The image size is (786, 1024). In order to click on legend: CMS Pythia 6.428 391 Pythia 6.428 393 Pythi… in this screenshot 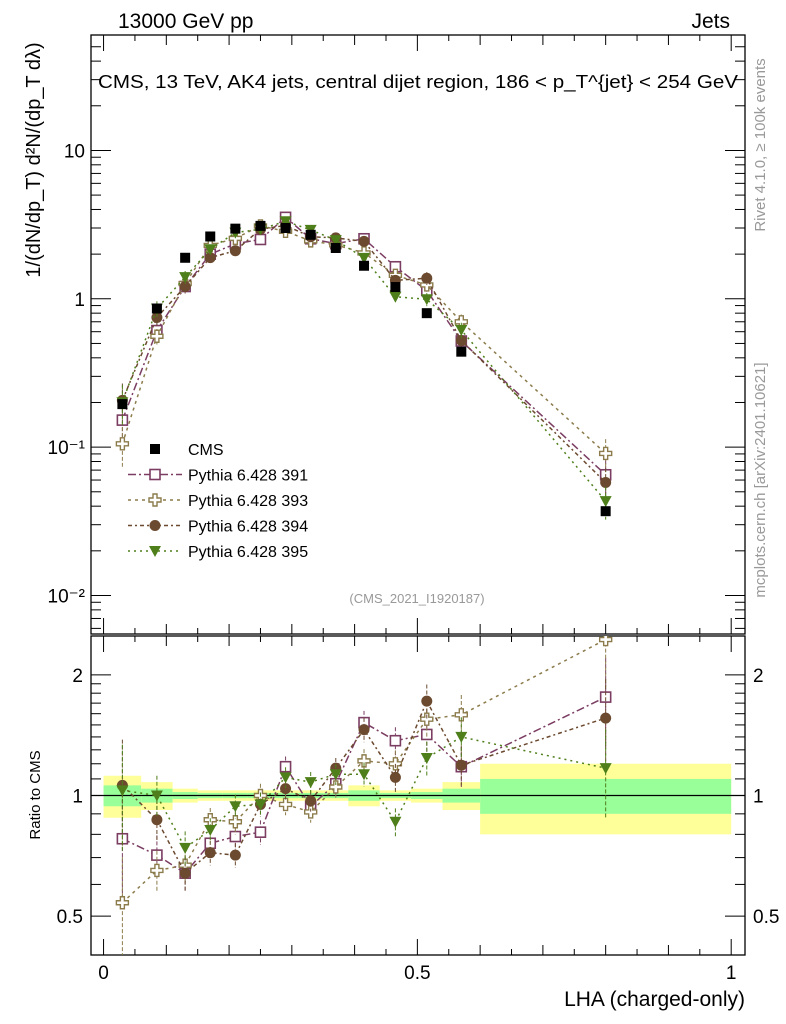, I will do `click(218, 501)`.